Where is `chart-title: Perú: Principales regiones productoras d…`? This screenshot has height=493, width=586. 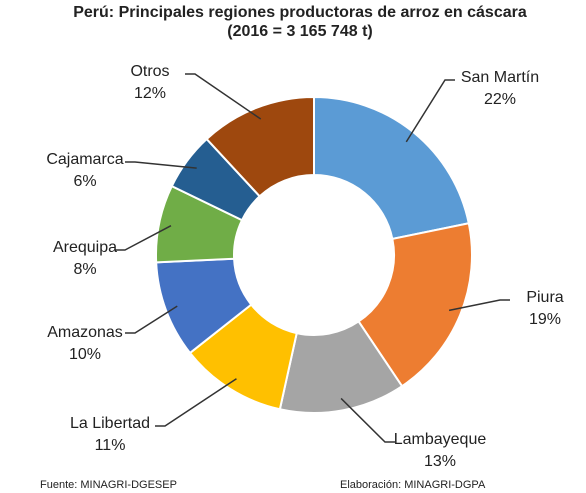
chart-title: Perú: Principales regiones productoras d… is located at coordinates (300, 12).